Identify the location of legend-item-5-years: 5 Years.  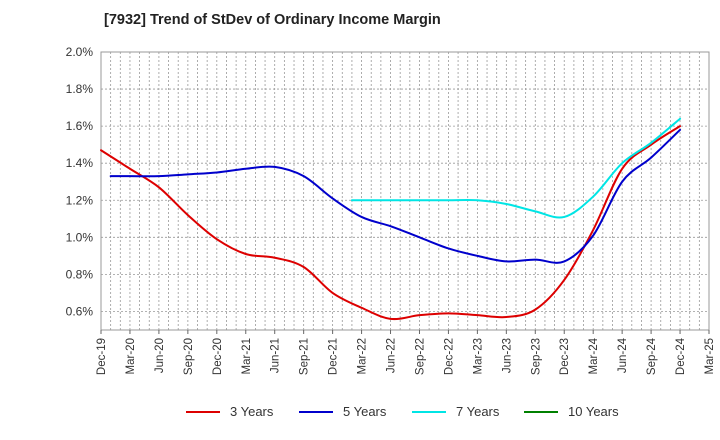
(342, 411).